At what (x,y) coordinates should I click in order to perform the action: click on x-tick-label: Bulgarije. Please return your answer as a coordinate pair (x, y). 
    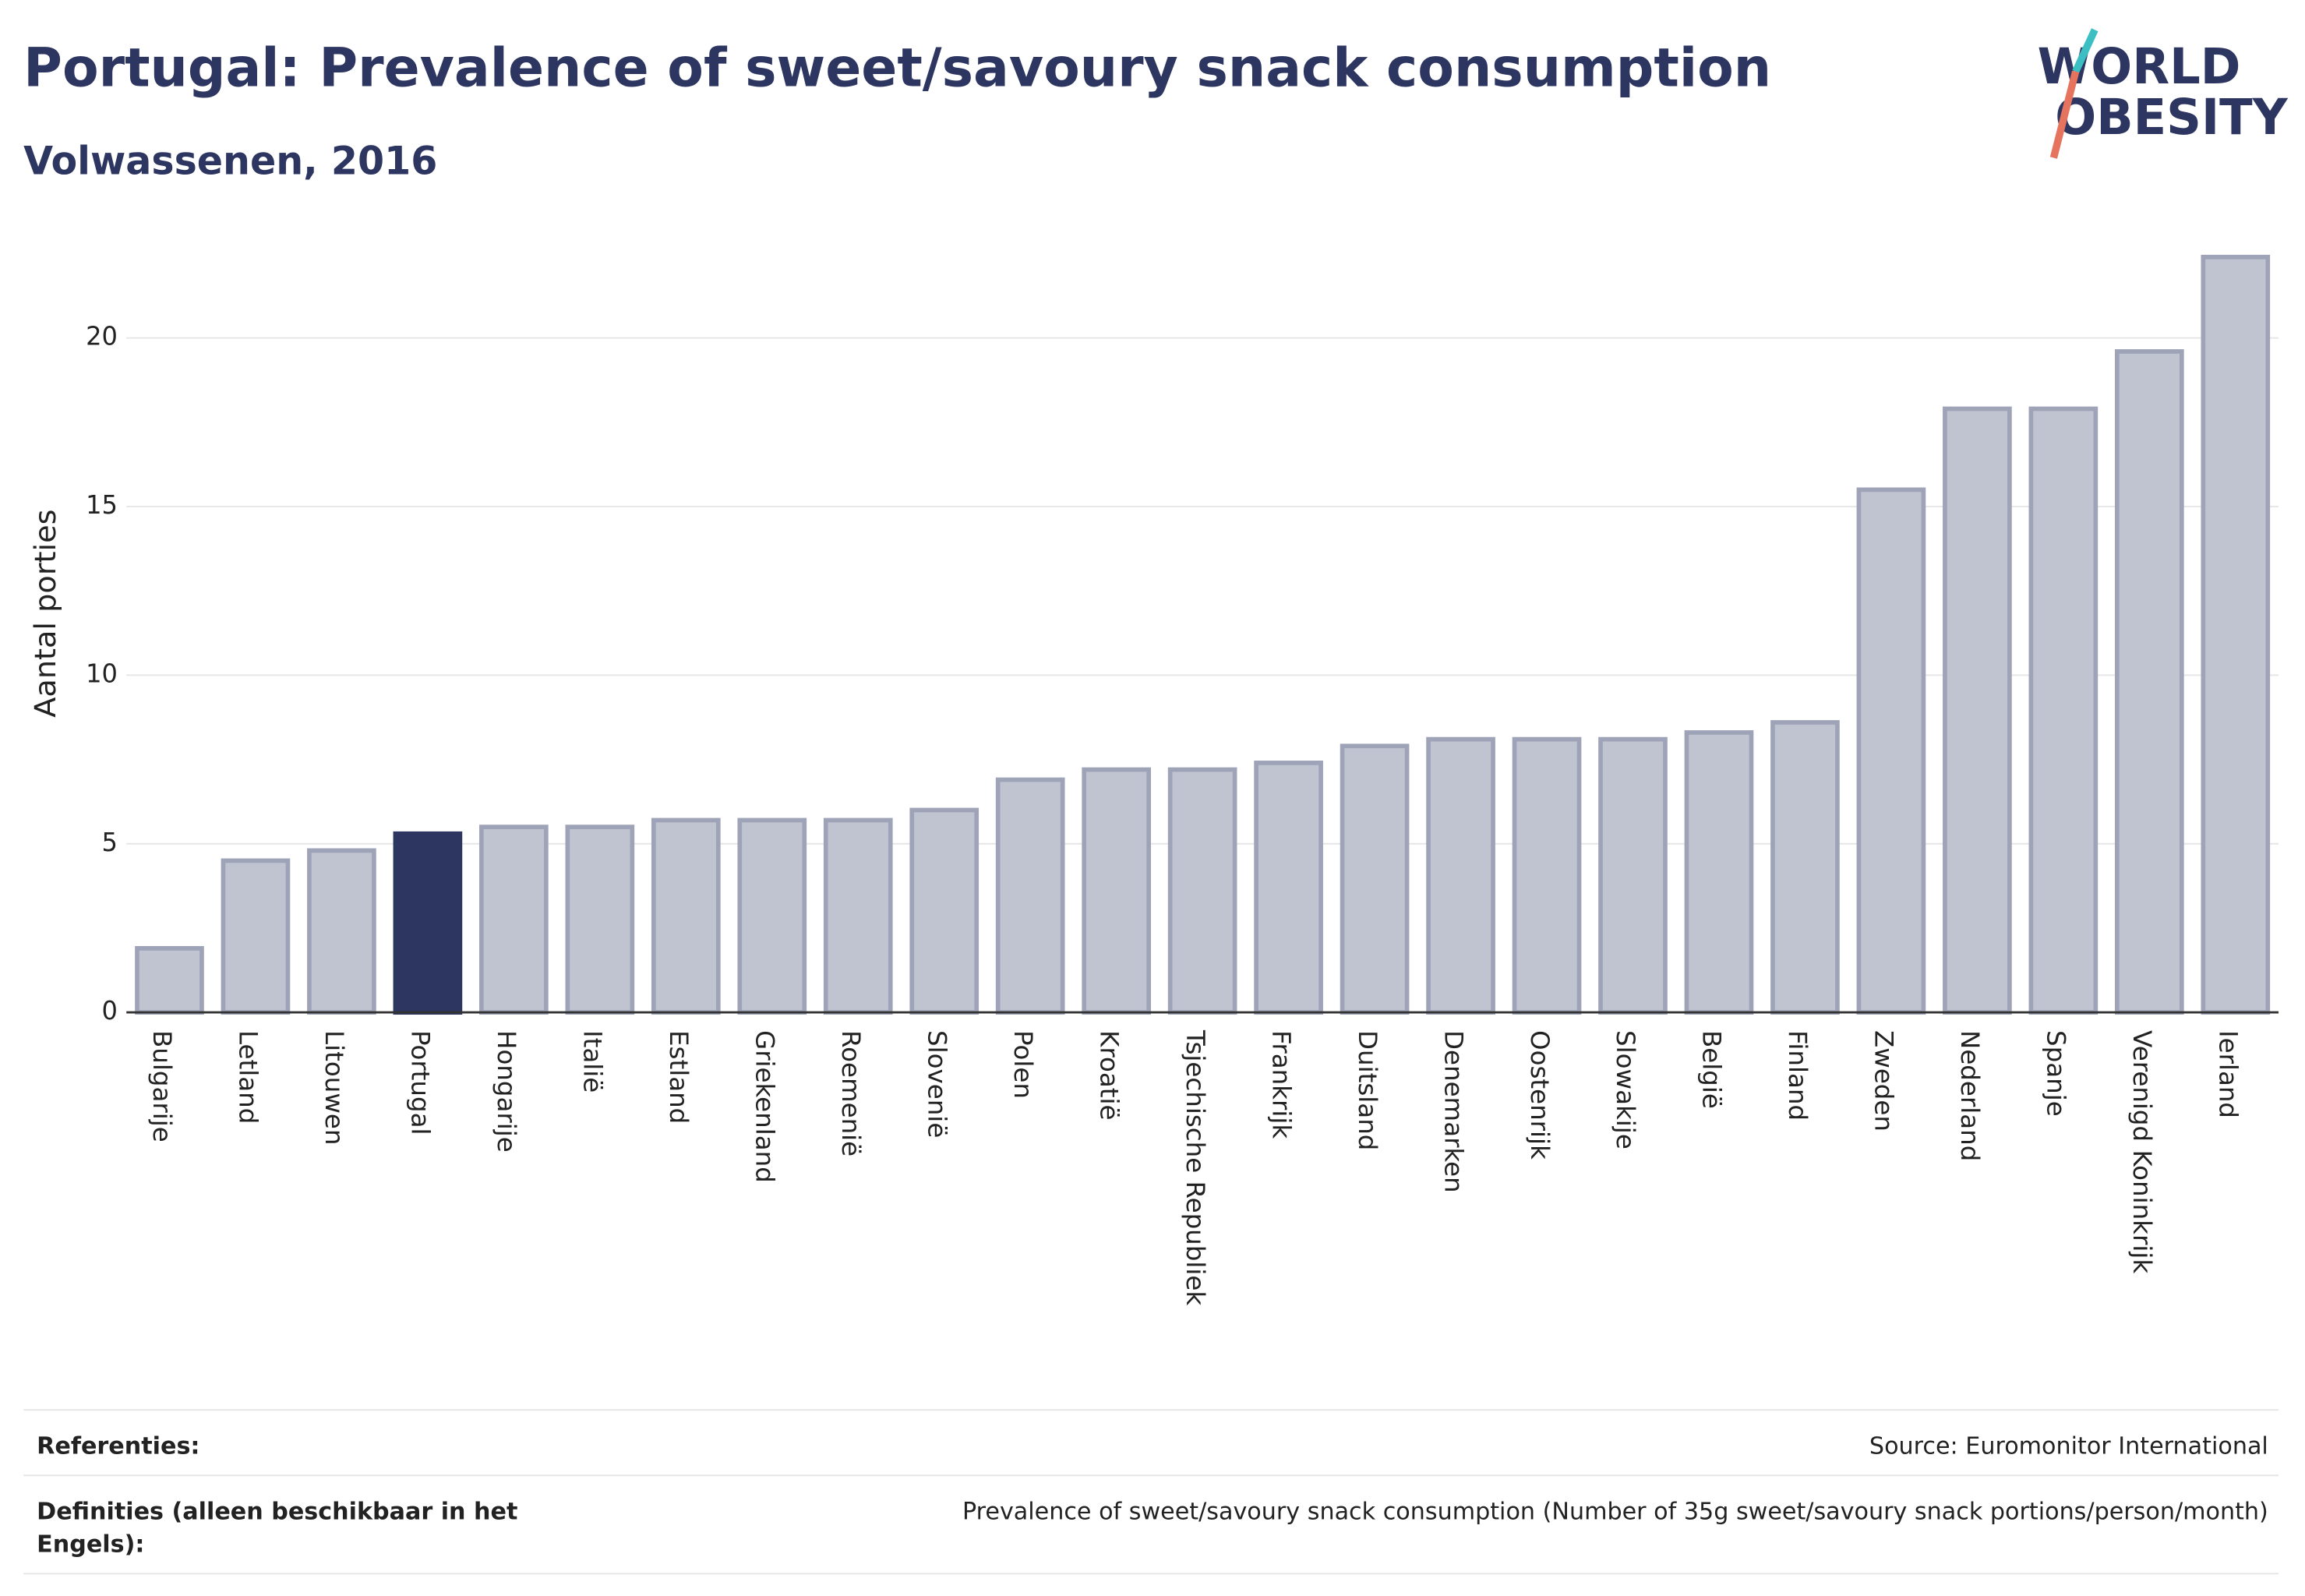
    Looking at the image, I should click on (162, 1086).